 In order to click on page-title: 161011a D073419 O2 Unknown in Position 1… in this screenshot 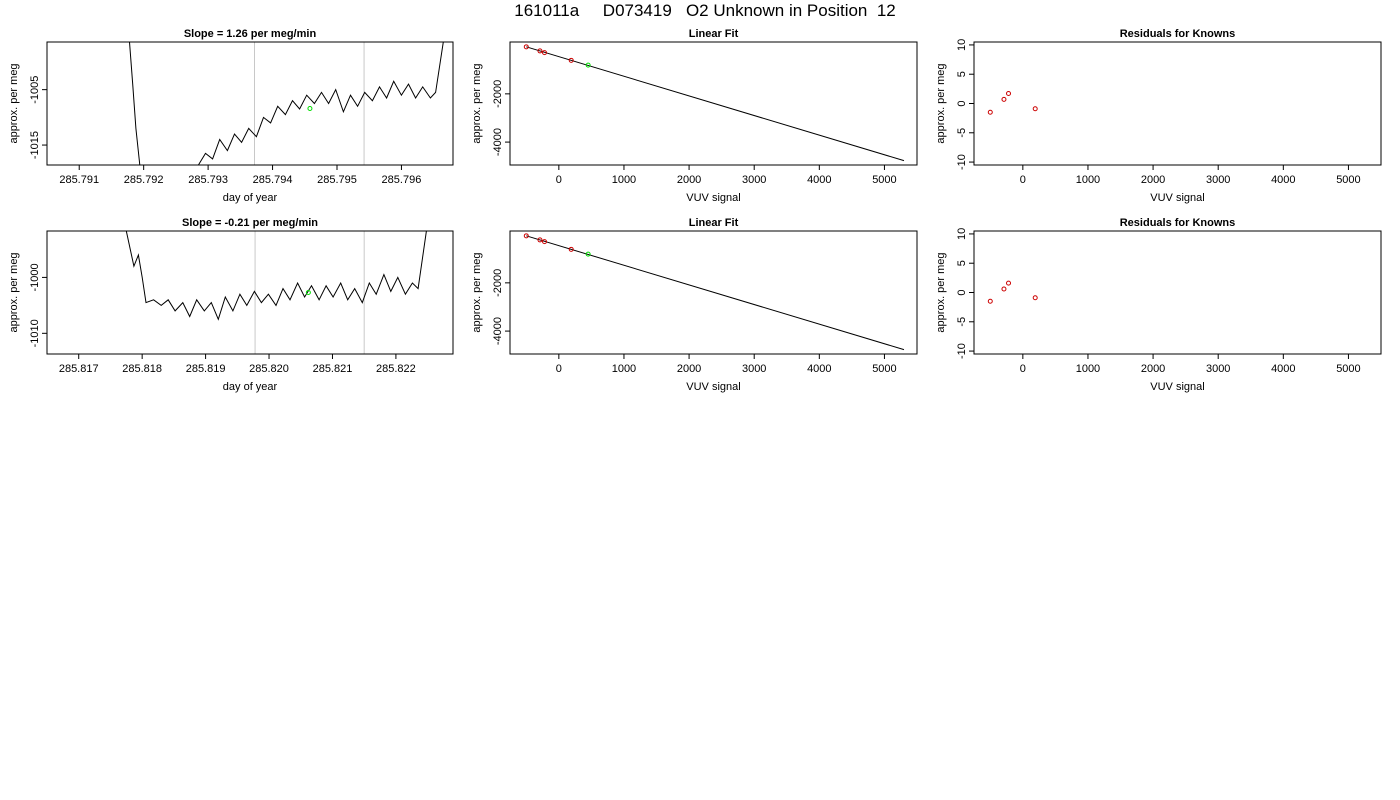, I will do `click(705, 10)`.